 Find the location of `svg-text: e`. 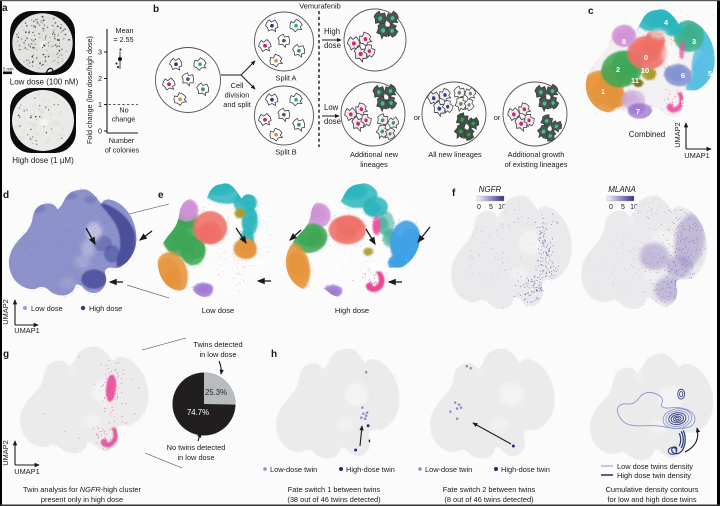

svg-text: e is located at coordinates (161, 195).